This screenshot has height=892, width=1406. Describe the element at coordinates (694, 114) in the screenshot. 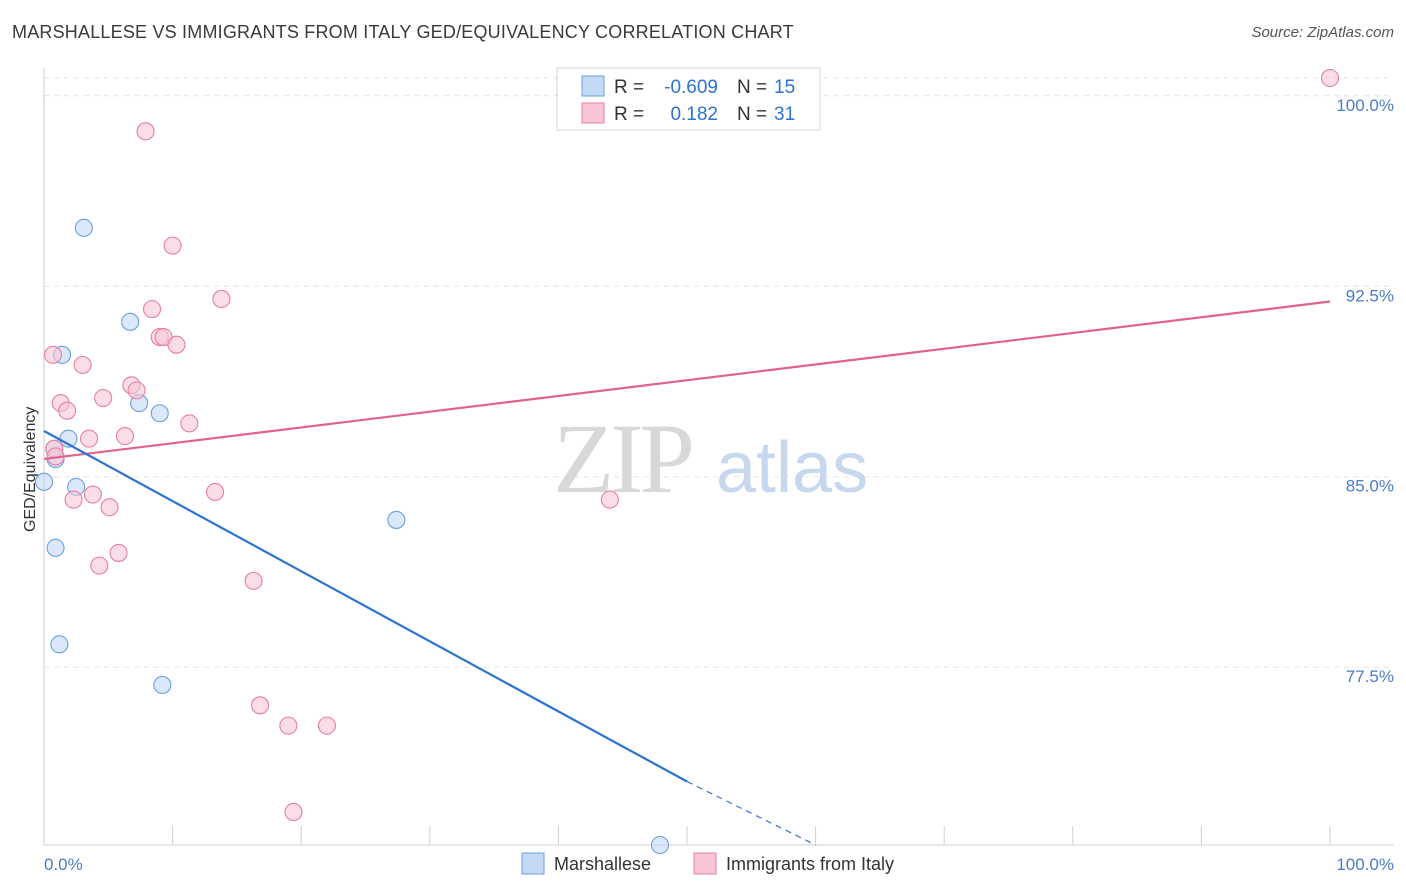

I see `stats-r-value-2: 0.182` at that location.